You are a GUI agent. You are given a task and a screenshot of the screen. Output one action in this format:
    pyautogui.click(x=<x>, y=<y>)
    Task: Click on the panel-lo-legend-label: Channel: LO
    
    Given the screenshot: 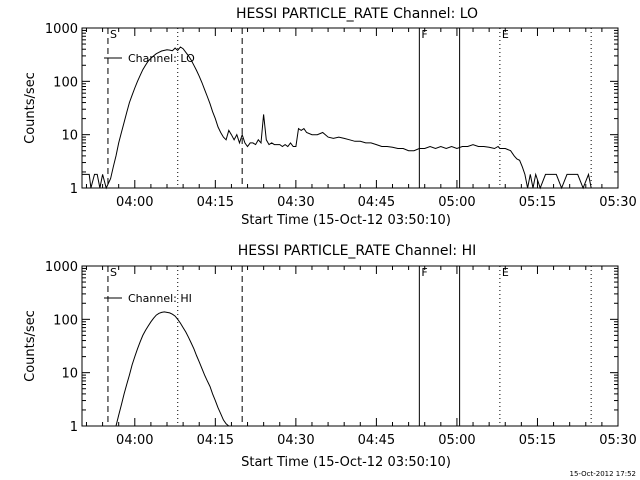 What is the action you would take?
    pyautogui.click(x=161, y=58)
    